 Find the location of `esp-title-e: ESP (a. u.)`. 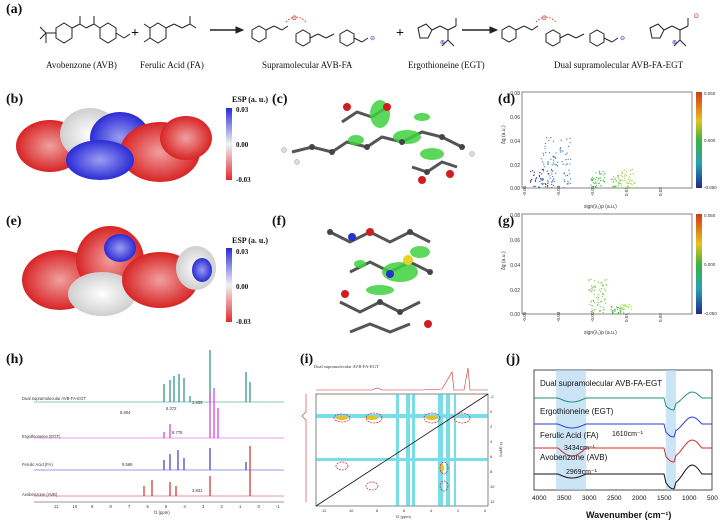

esp-title-e: ESP (a. u.) is located at coordinates (250, 240).